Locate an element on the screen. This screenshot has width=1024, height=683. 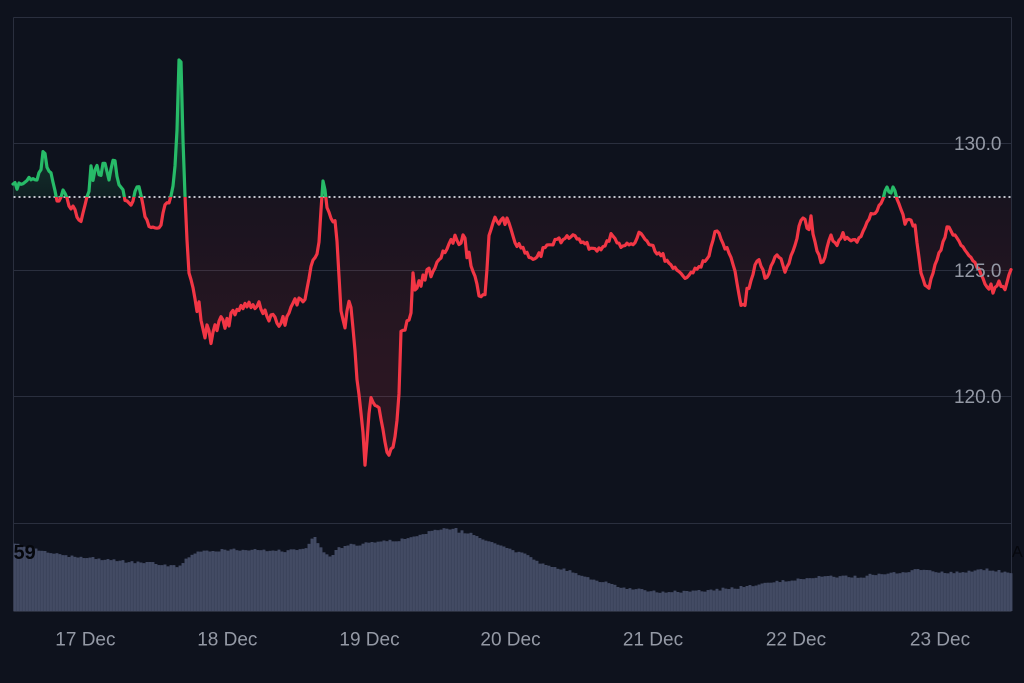
svg-text: A is located at coordinates (1017, 552).